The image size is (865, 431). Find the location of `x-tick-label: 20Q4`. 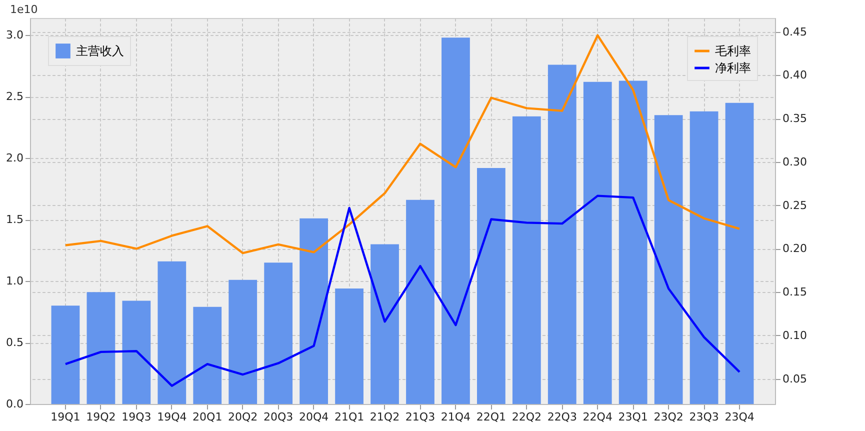

x-tick-label: 20Q4 is located at coordinates (313, 417).